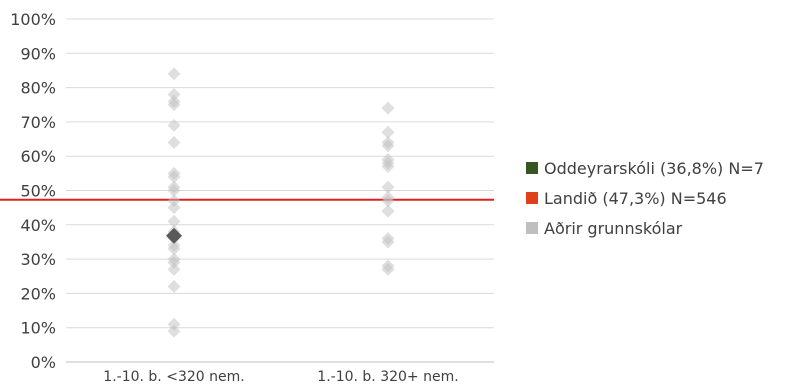 Image resolution: width=788 pixels, height=385 pixels. I want to click on legend-label: Oddeyrarskóli (36,8%) N=7, so click(654, 168).